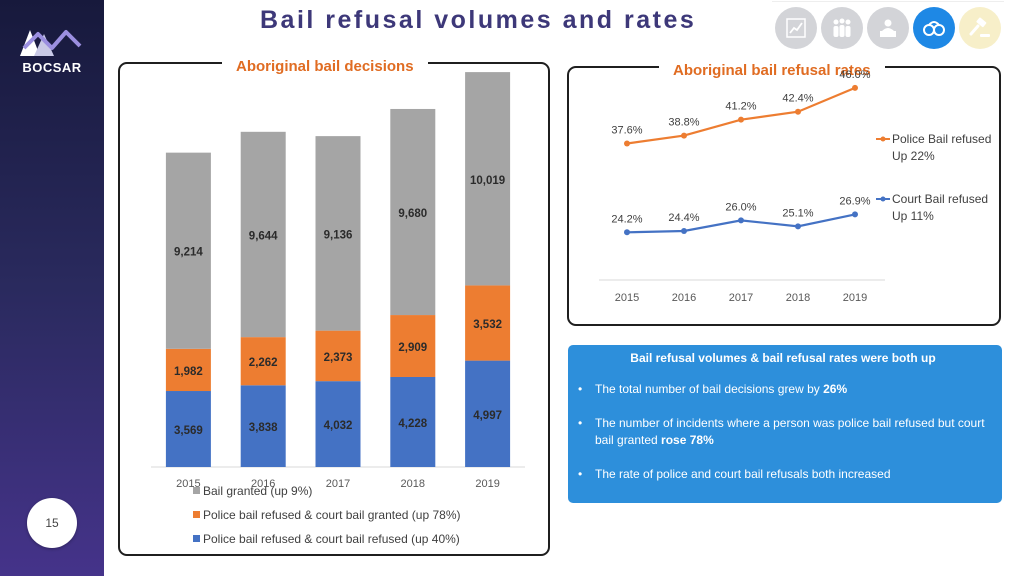 The height and width of the screenshot is (576, 1024). I want to click on series-line, so click(741, 115).